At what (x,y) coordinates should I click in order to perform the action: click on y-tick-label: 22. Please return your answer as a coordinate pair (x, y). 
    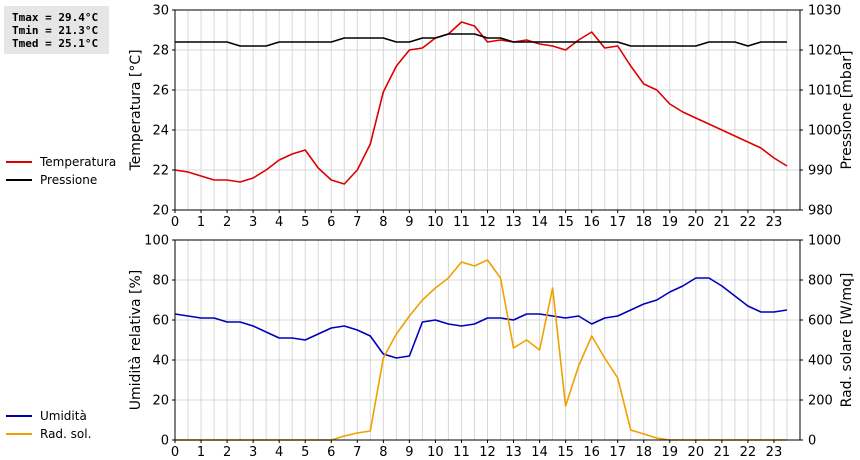
    Looking at the image, I should click on (160, 171).